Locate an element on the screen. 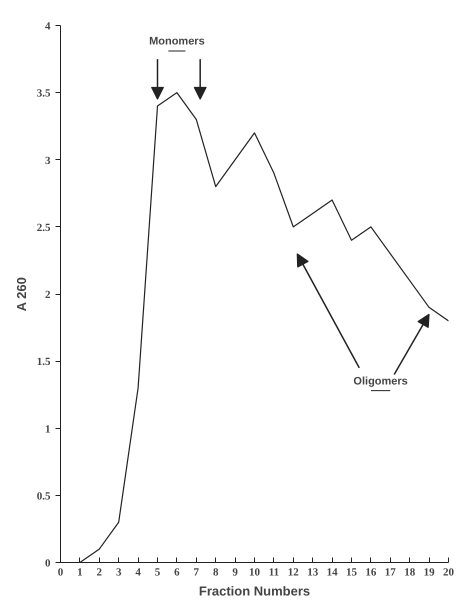  x-tick-label: 0 is located at coordinates (61, 572).